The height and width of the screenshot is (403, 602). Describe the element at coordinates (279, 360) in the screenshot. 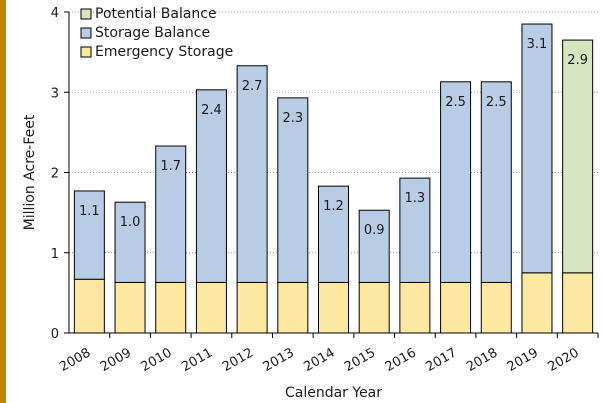

I see `x-tick-label: 2013` at that location.